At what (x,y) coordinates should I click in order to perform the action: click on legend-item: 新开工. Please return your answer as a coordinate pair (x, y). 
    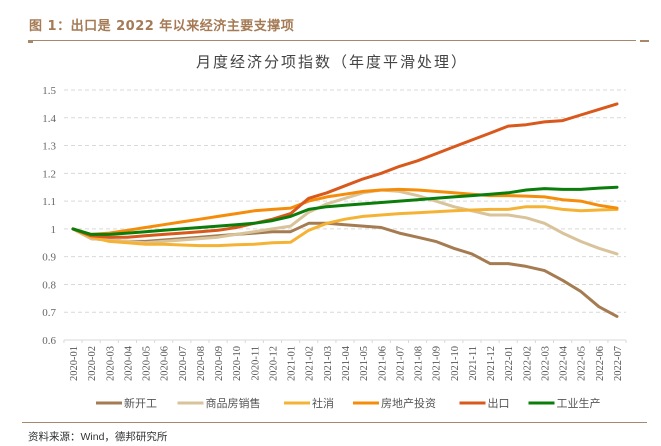
    Looking at the image, I should click on (126, 403).